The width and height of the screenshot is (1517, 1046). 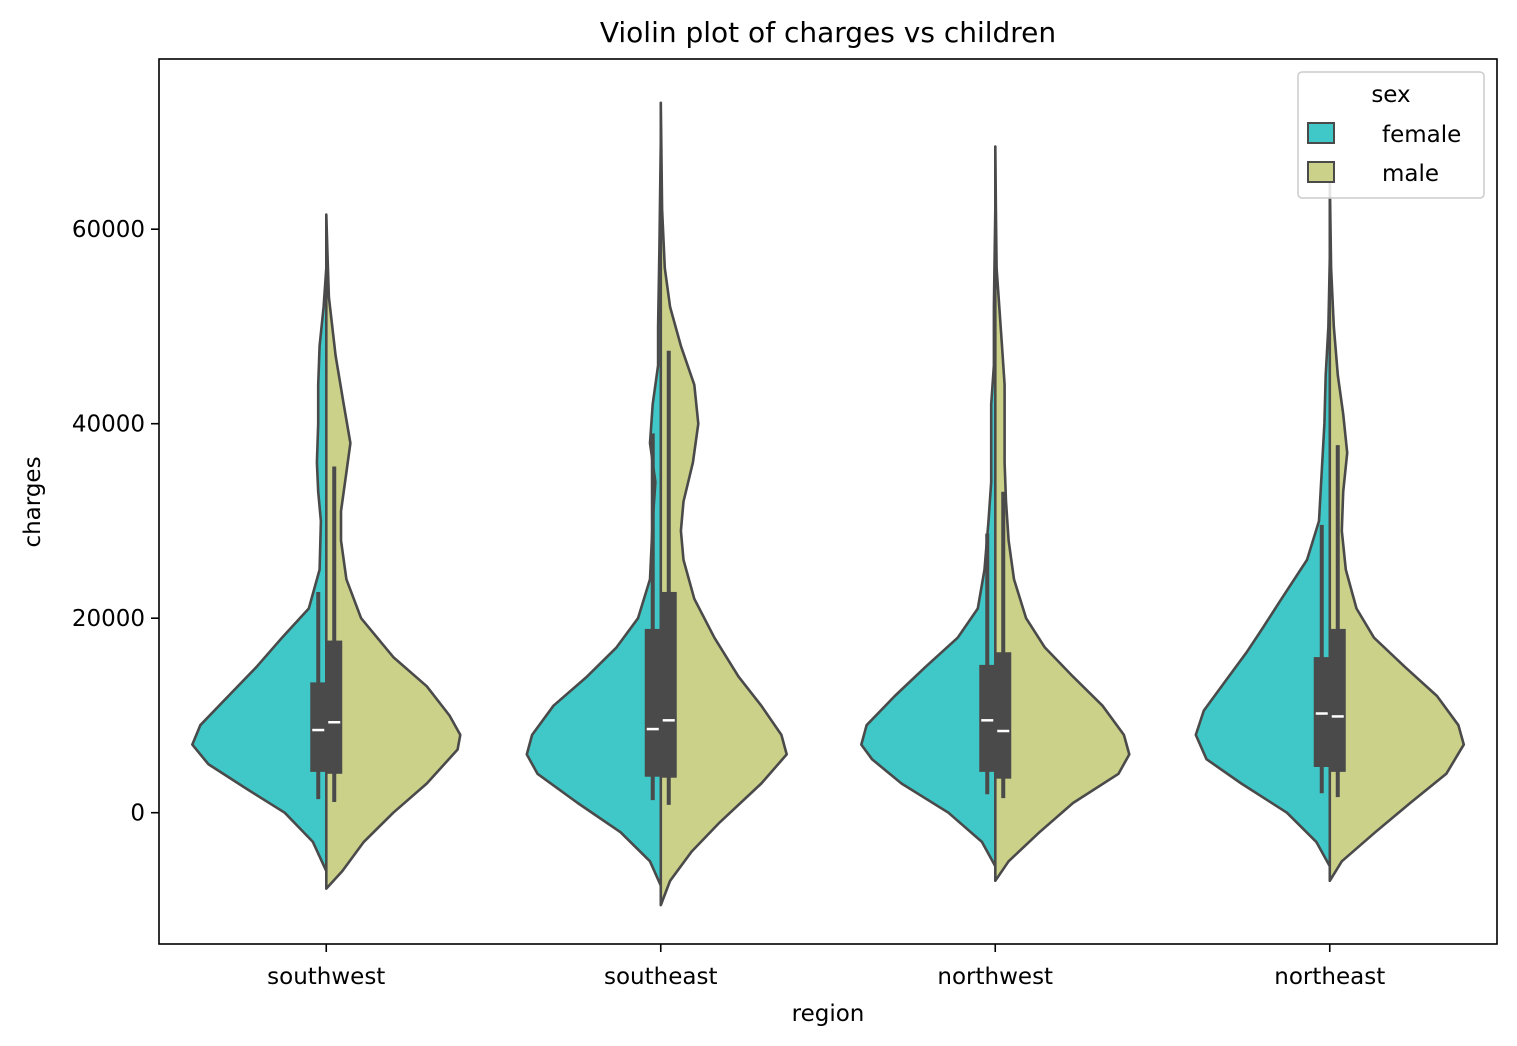 I want to click on legend-swatch-male, so click(x=1321, y=172).